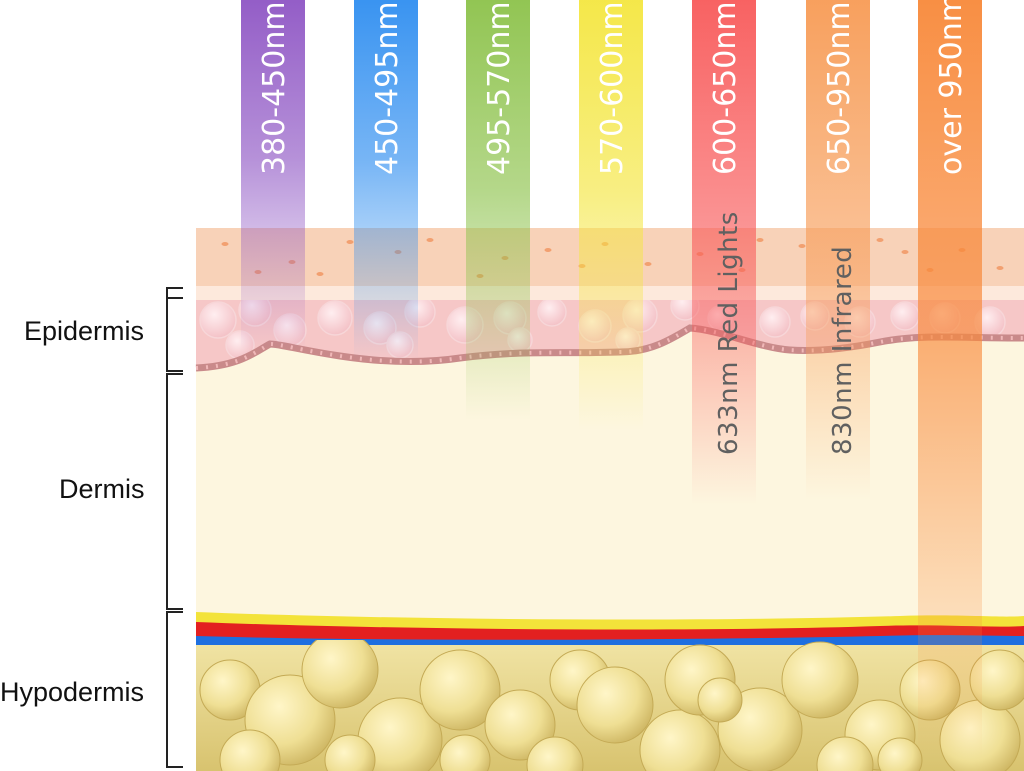 Image resolution: width=1024 pixels, height=771 pixels. I want to click on bracket-epidermis, so click(174, 329).